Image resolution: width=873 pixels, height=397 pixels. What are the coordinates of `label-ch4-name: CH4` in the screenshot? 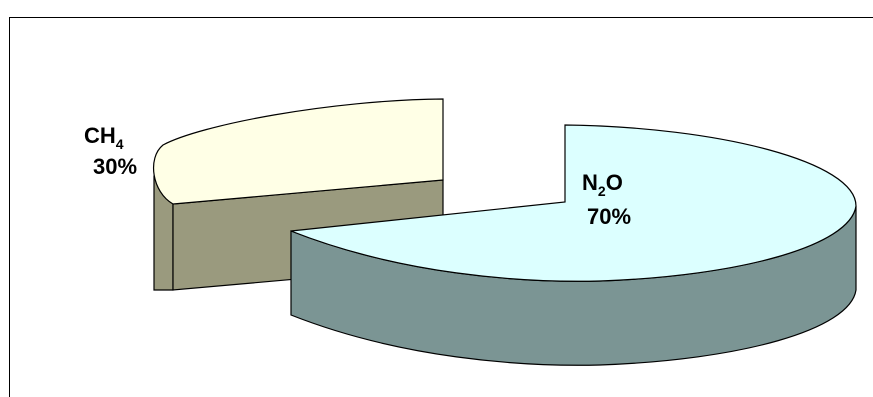 It's located at (104, 137).